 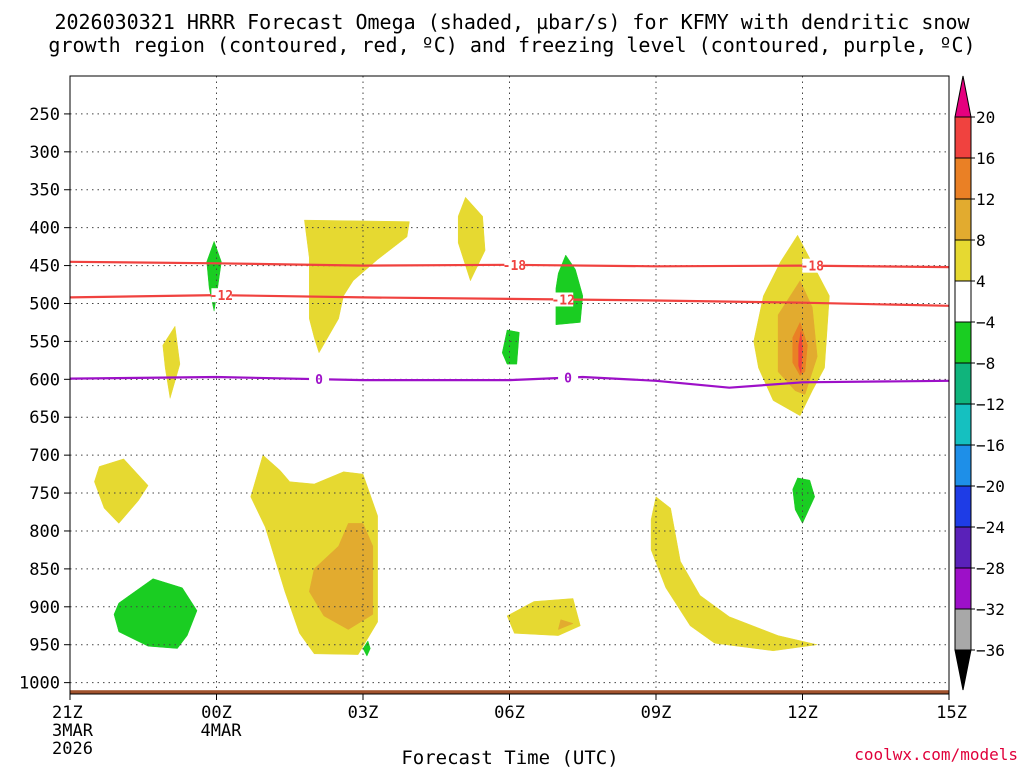 What do you see at coordinates (44, 570) in the screenshot?
I see `y-tick-label-850: 850` at bounding box center [44, 570].